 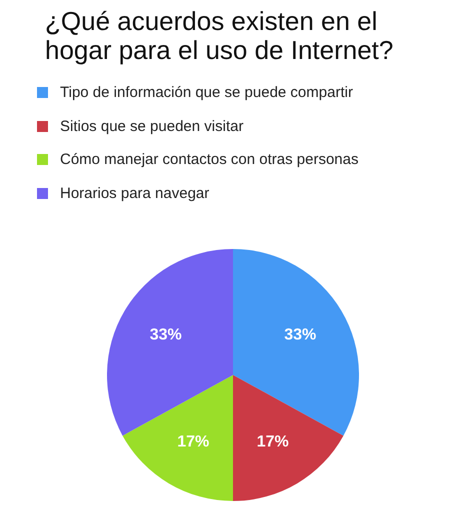 What do you see at coordinates (219, 35) in the screenshot?
I see `chart-title: ¿Qué acuerdos existen en el hogar para el uso de Internet?` at bounding box center [219, 35].